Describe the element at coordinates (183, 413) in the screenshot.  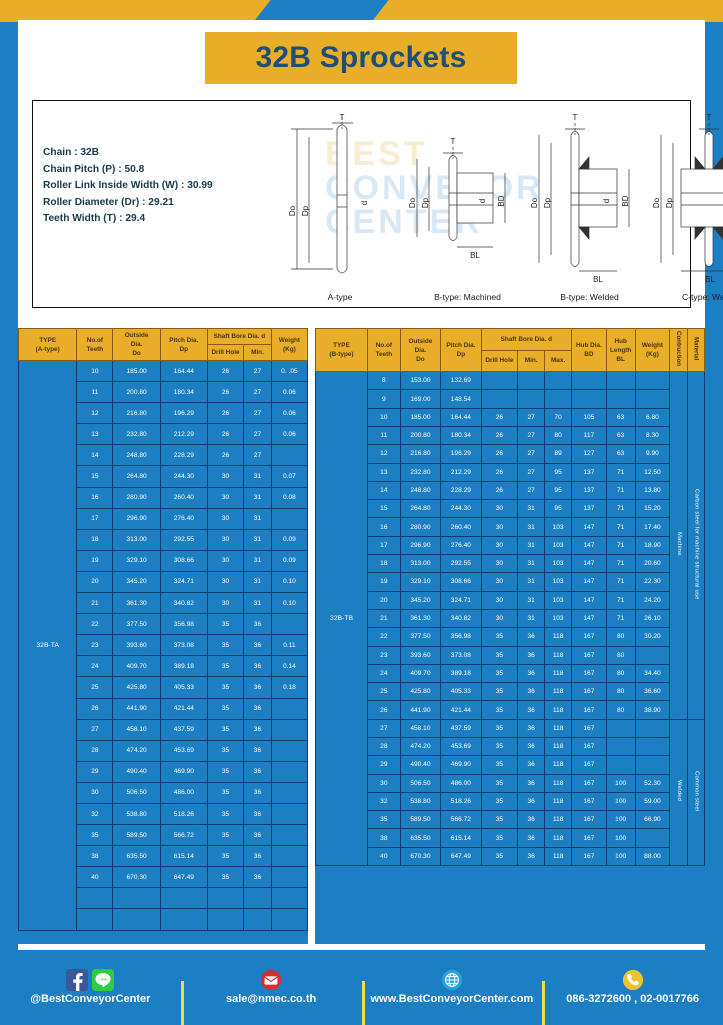
I see `cell-pitch-dia: 196.29` at that location.